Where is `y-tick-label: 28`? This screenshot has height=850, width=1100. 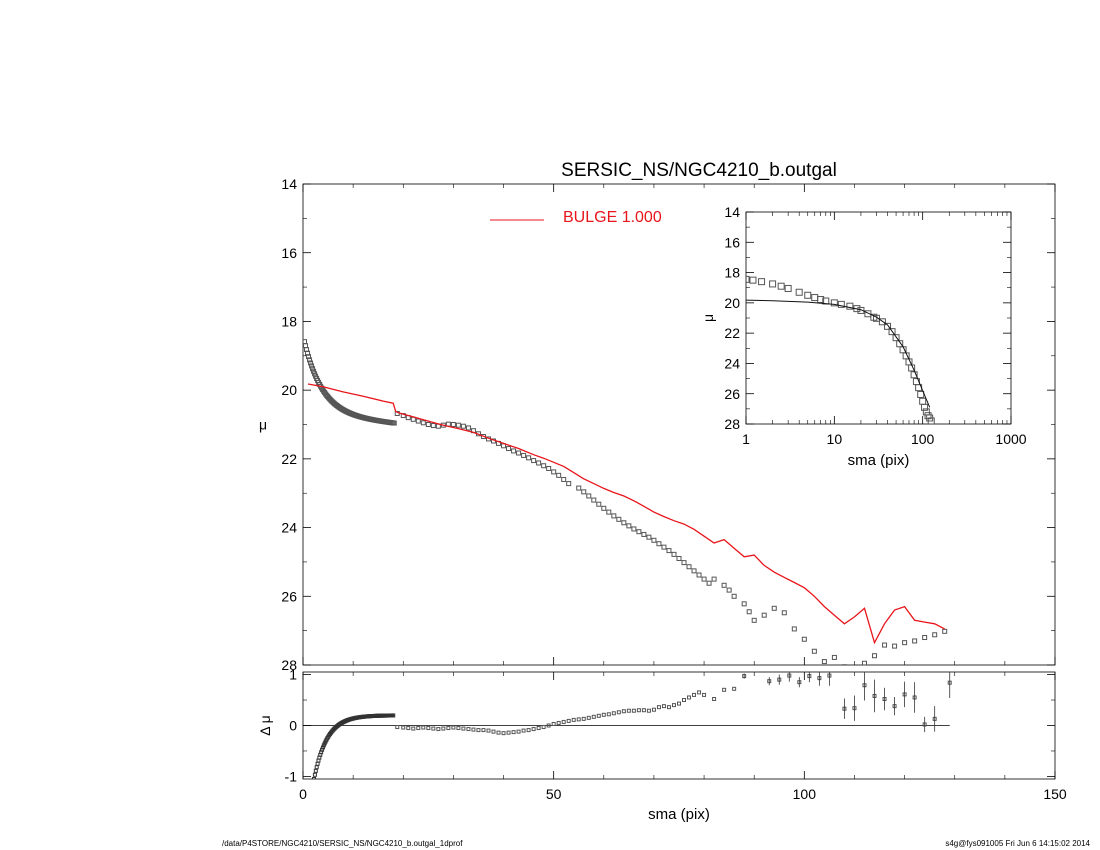 y-tick-label: 28 is located at coordinates (289, 665).